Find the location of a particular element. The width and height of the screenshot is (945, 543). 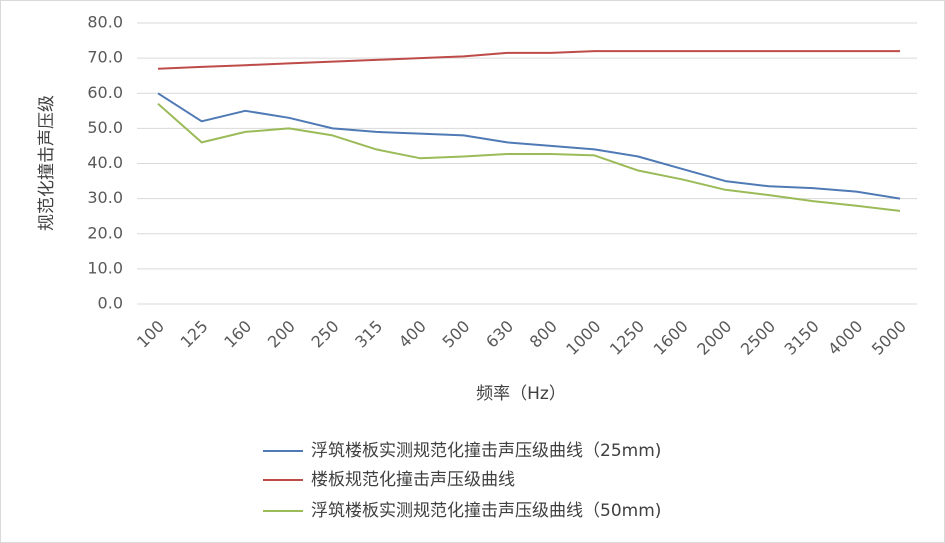

legend-label-2: 浮筑楼板实测规范化撞击声压级曲线（50mm) is located at coordinates (486, 511).